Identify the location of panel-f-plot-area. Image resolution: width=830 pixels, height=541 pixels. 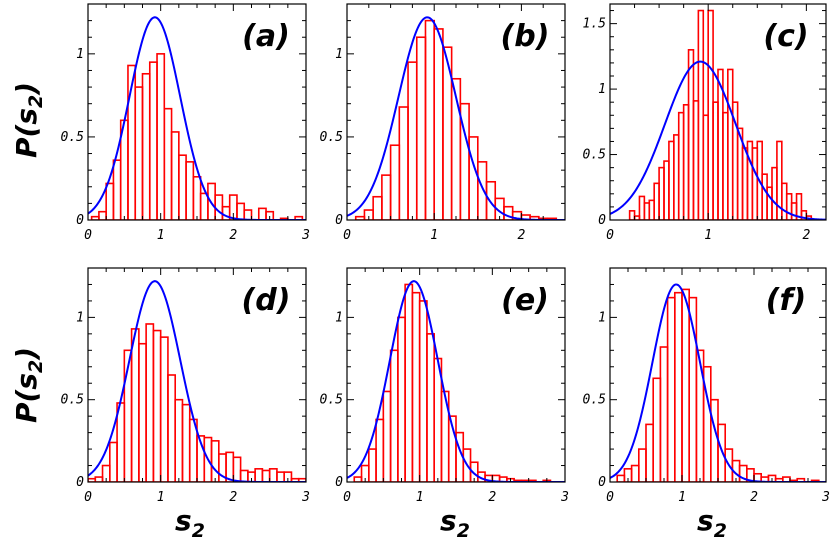
(718, 382).